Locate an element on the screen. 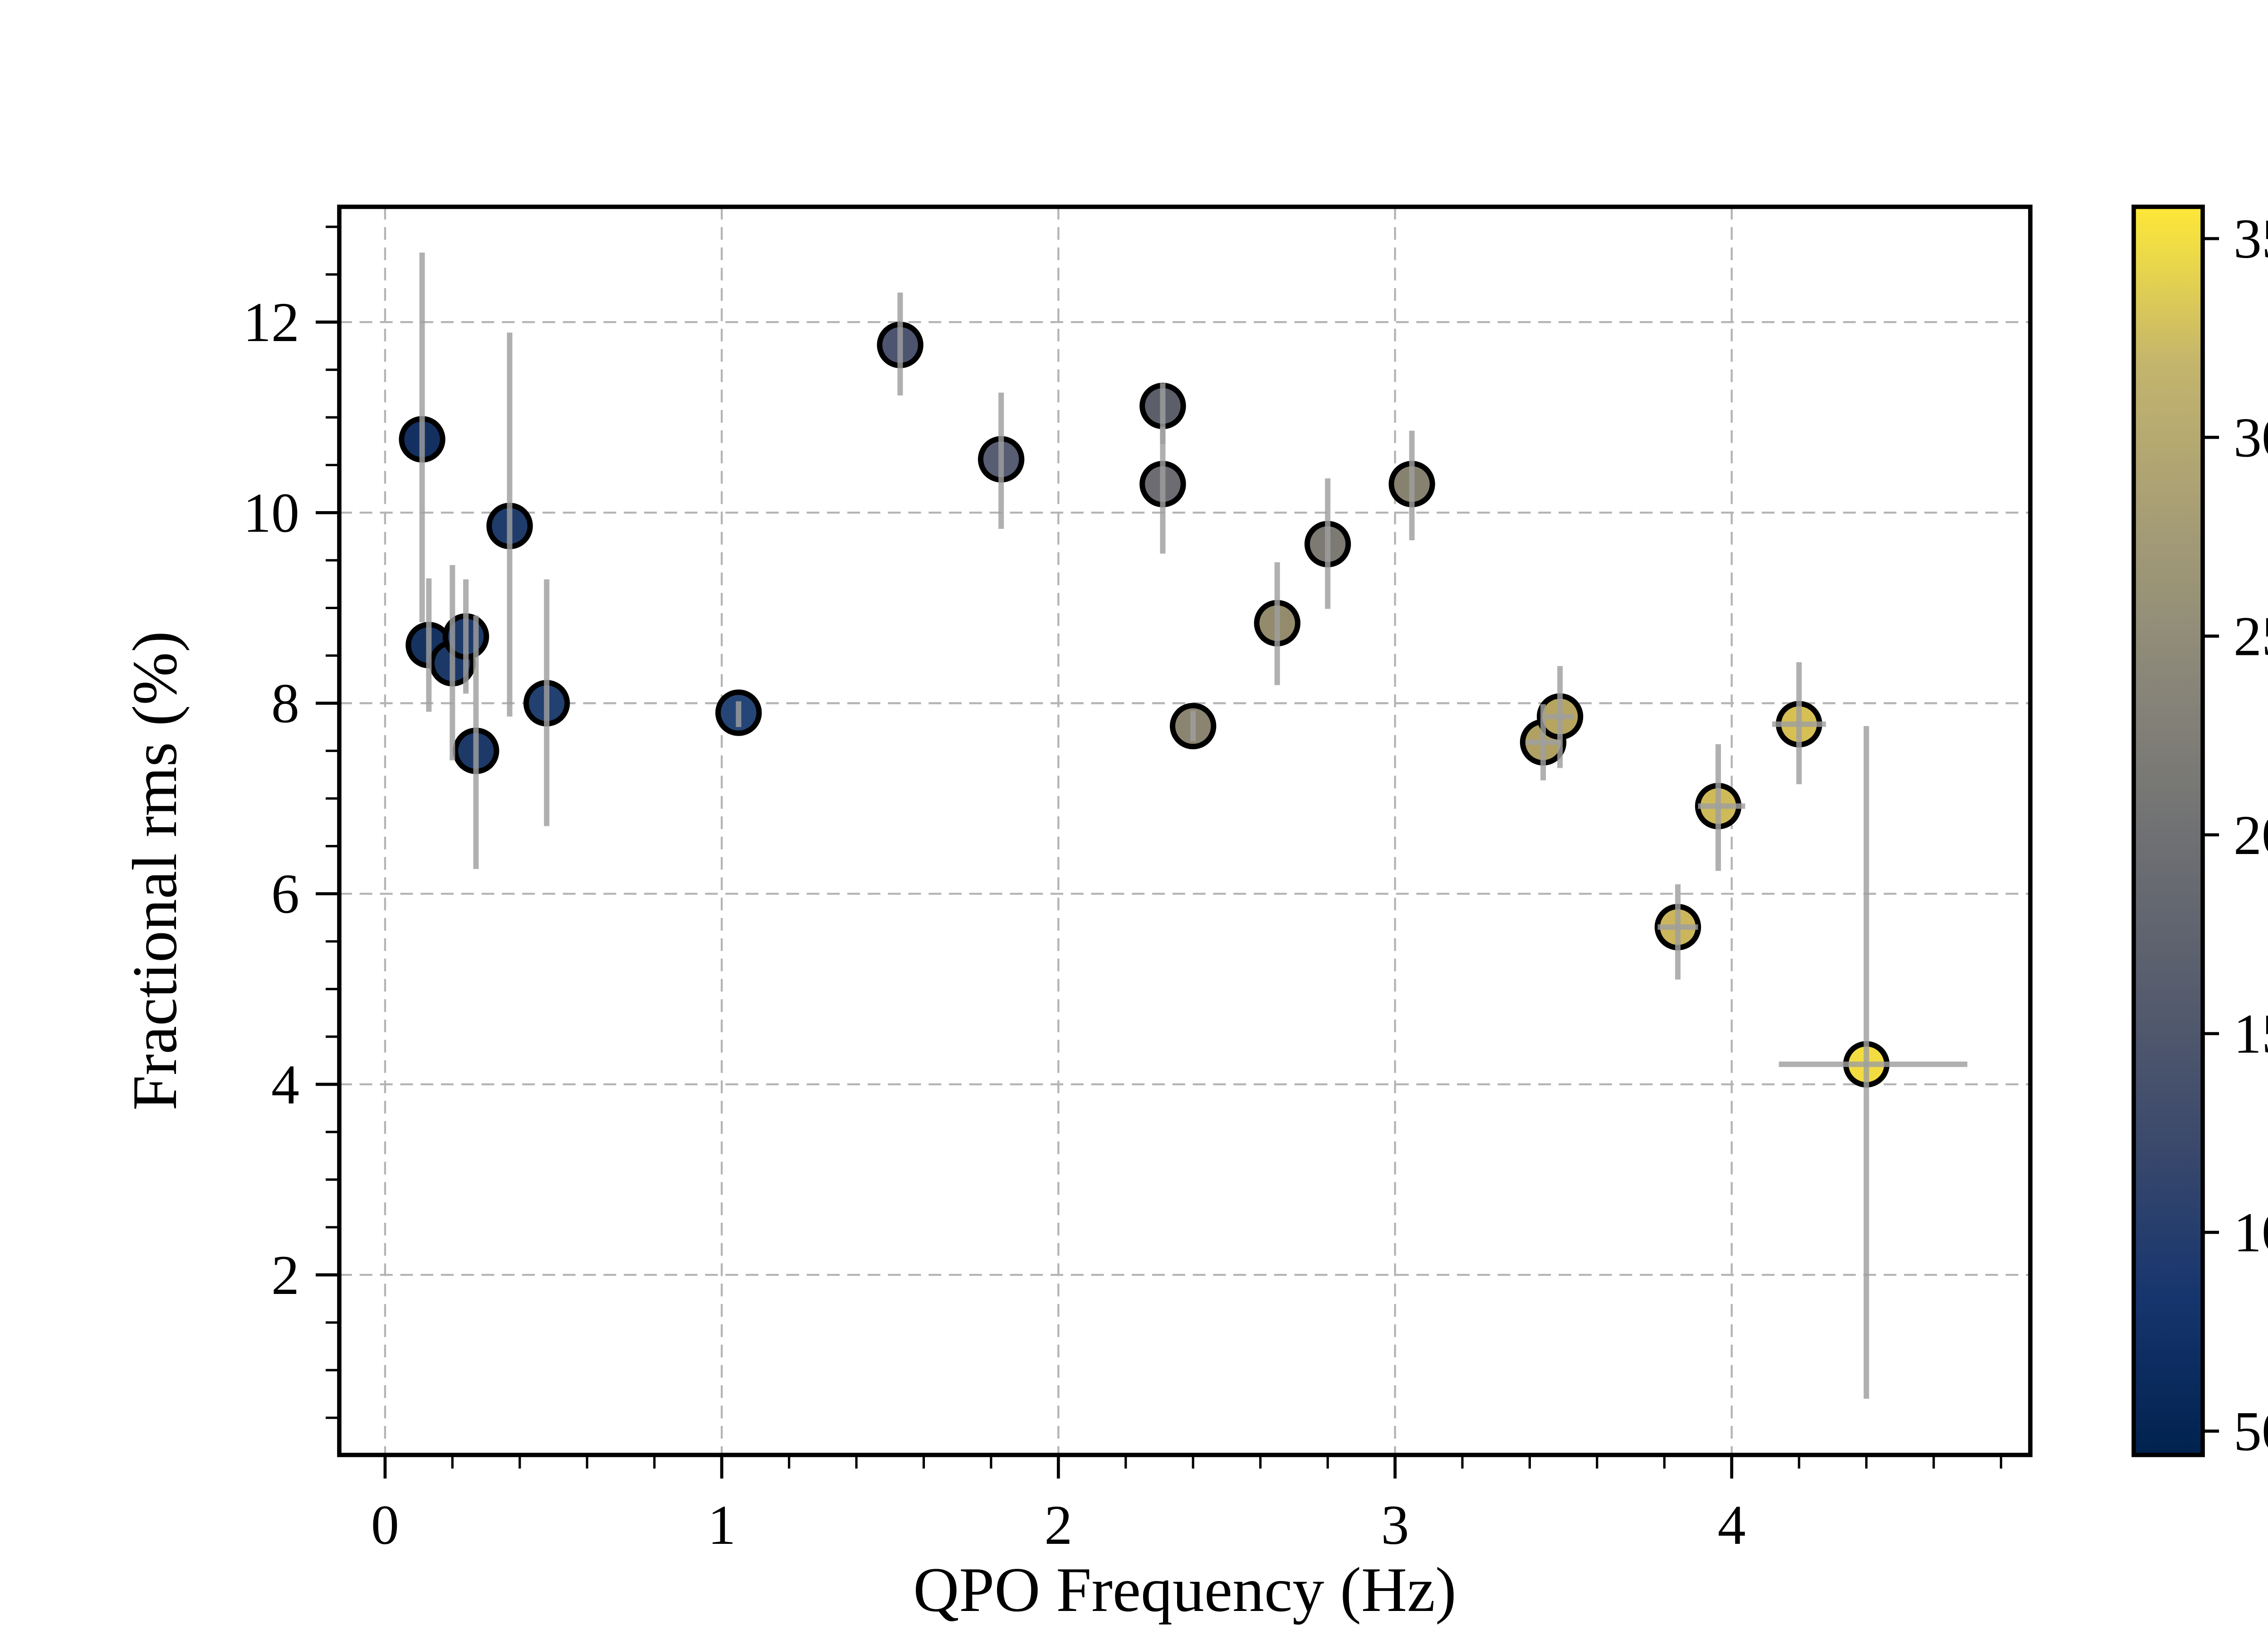  colorbar-tick-label: 300 is located at coordinates (2251, 437).